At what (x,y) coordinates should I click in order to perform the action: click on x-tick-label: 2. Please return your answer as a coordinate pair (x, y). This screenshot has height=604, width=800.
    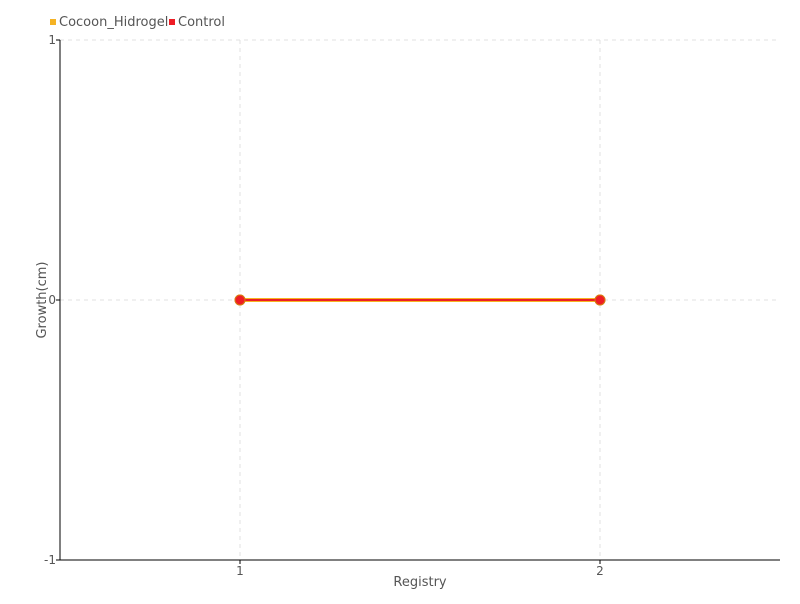
    Looking at the image, I should click on (600, 571).